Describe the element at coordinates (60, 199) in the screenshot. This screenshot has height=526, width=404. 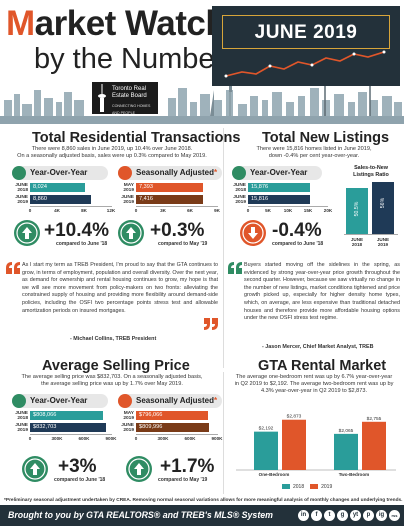
I see `residential-yoy-bar-2019: 8,860` at that location.